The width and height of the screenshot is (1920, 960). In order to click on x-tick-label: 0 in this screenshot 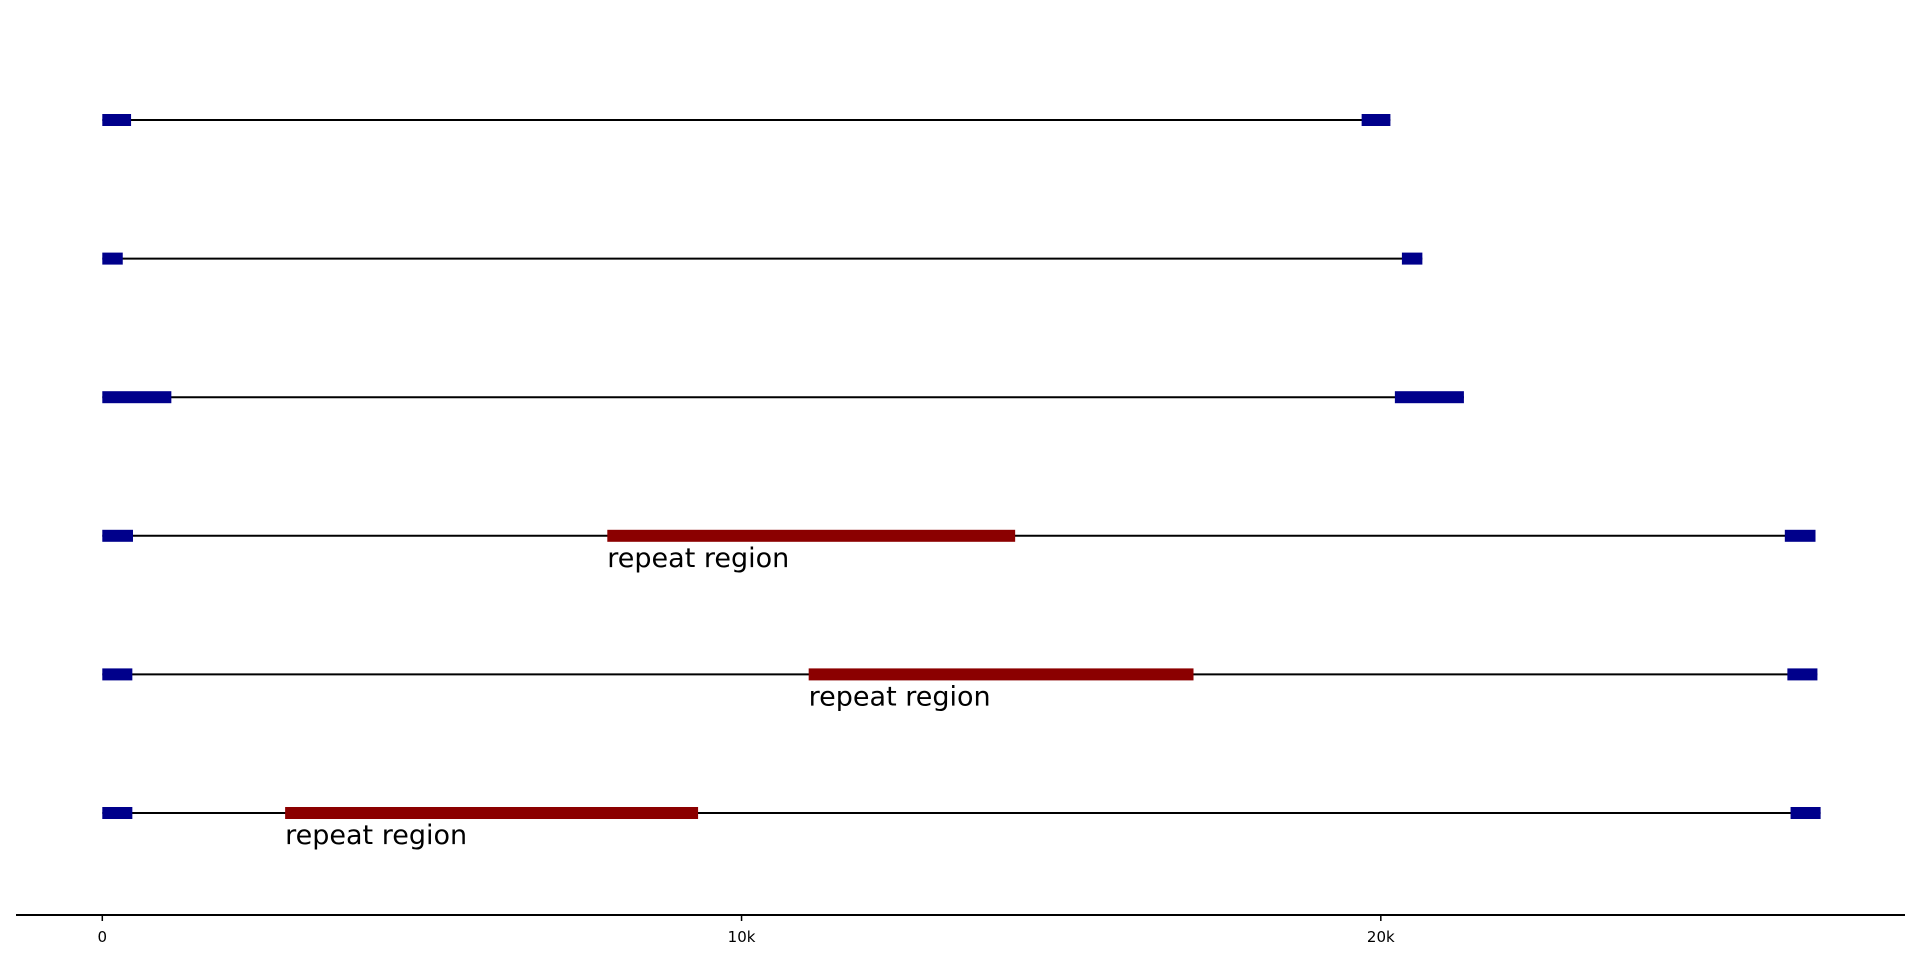, I will do `click(103, 937)`.